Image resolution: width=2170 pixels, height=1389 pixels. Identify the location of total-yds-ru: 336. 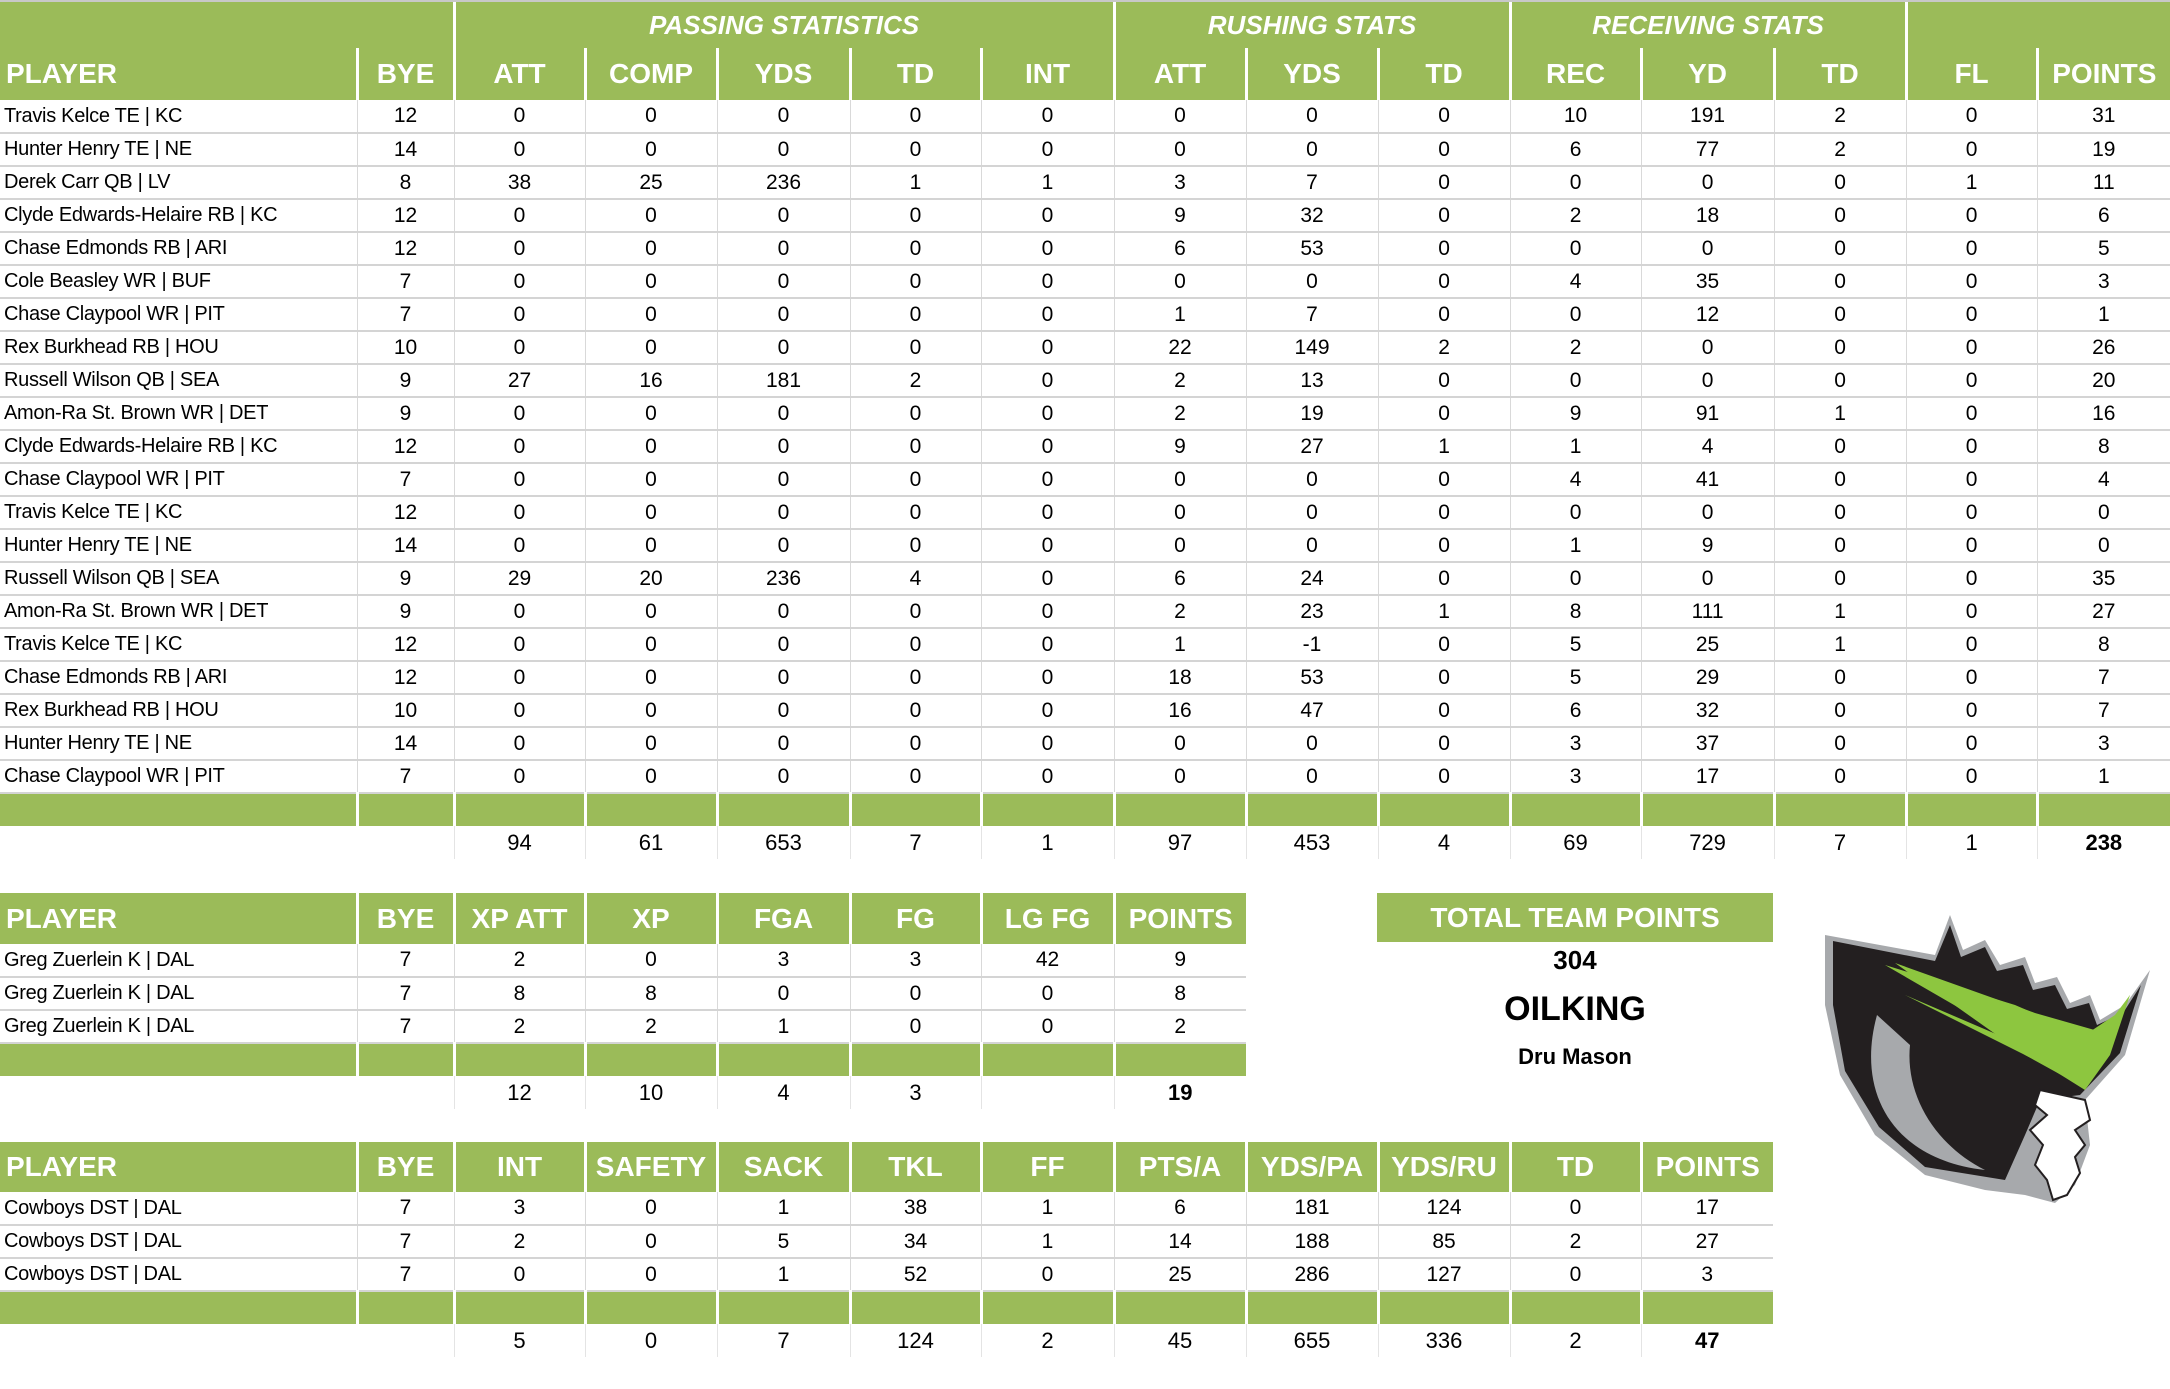
(1443, 1340).